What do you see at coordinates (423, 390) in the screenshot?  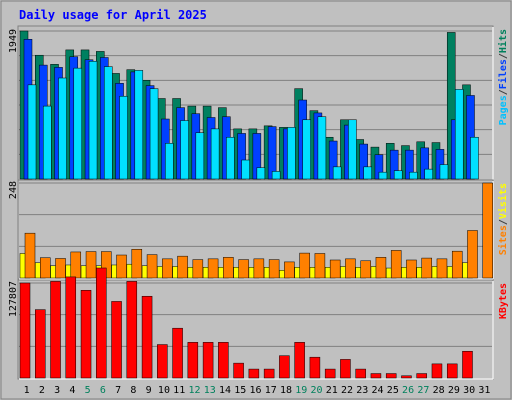 I see `x-tick-label: 27` at bounding box center [423, 390].